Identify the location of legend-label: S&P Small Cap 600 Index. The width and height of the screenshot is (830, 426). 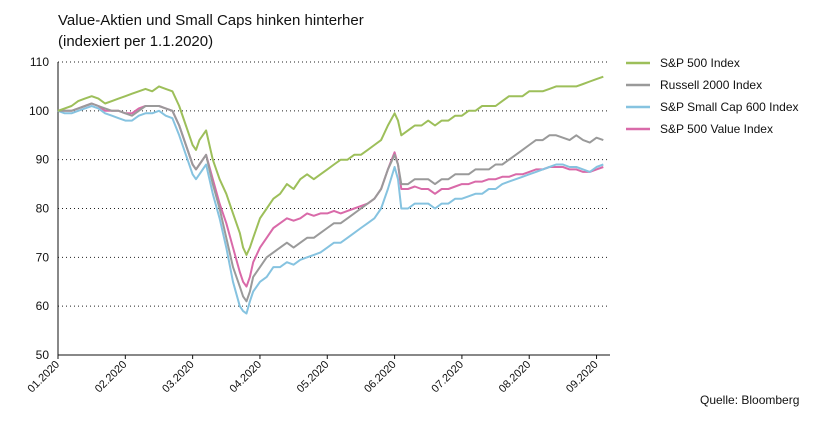
(729, 107).